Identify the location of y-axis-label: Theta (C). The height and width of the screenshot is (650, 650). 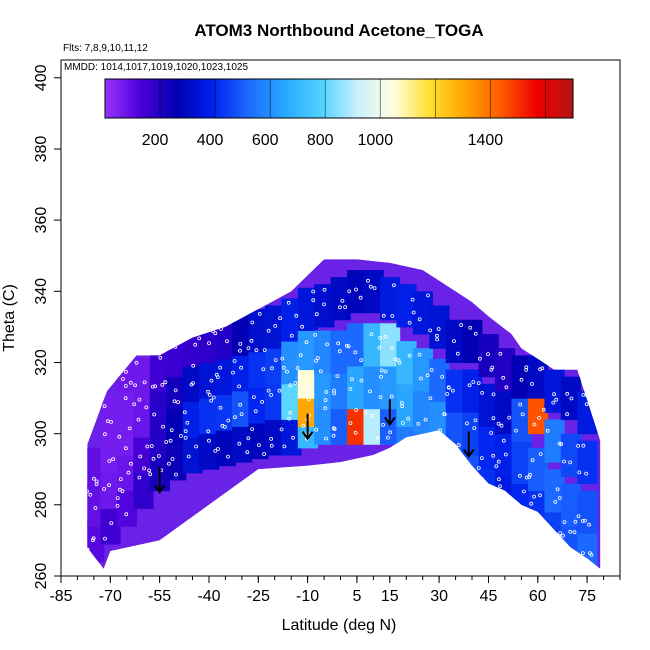
(9, 318).